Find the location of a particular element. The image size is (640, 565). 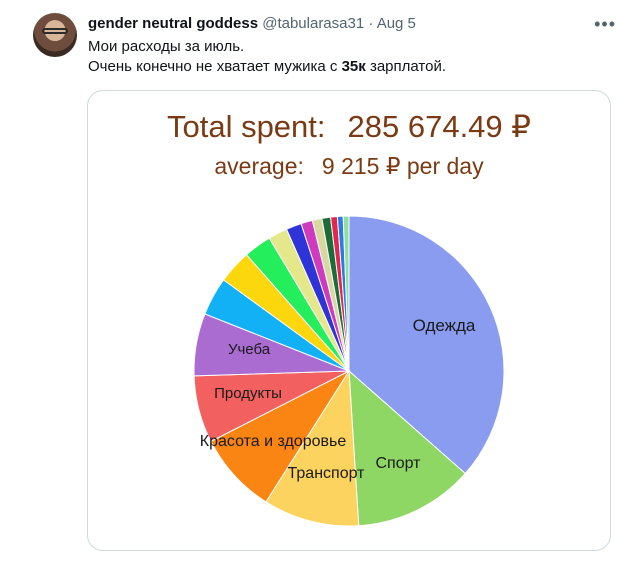

pie-slice-label: Продукты is located at coordinates (248, 393).